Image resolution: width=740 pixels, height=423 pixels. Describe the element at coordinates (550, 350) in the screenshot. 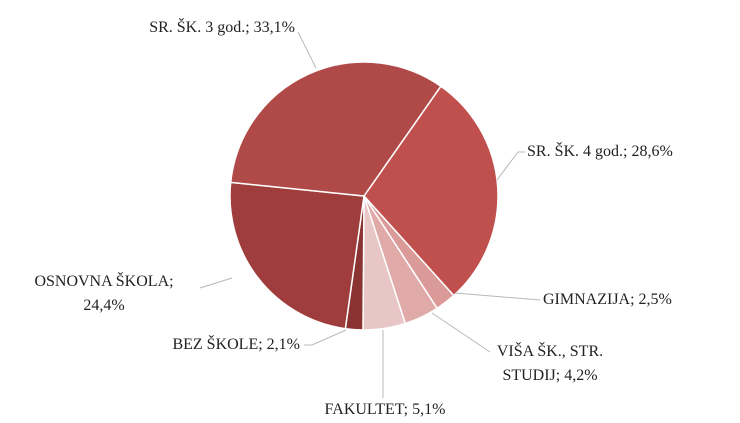

I see `data-label-line: VIŠA ŠK., STR.` at that location.